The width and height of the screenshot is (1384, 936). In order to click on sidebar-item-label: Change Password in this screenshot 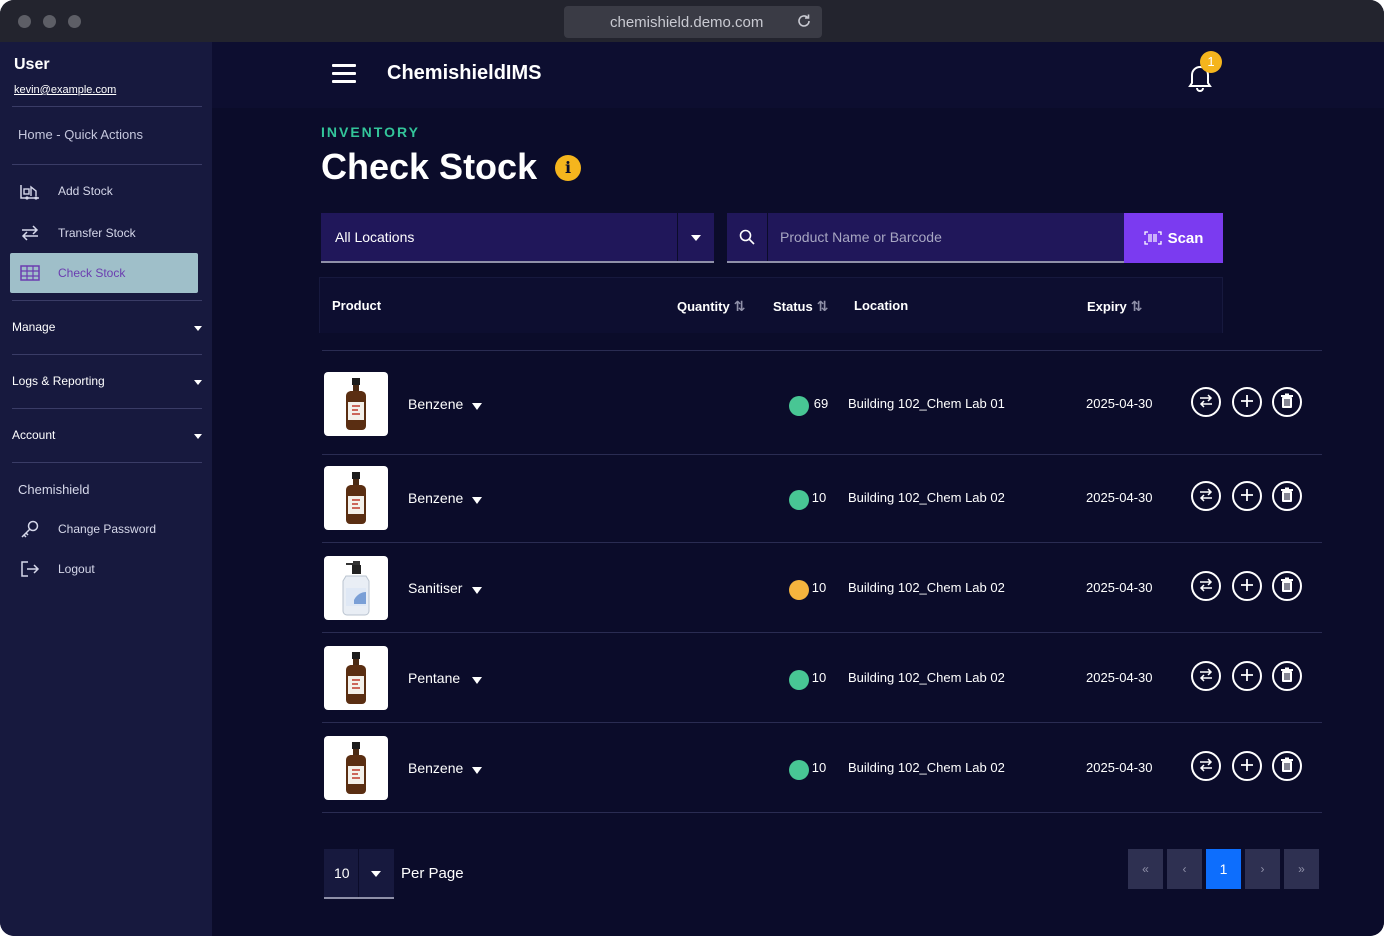, I will do `click(107, 529)`.